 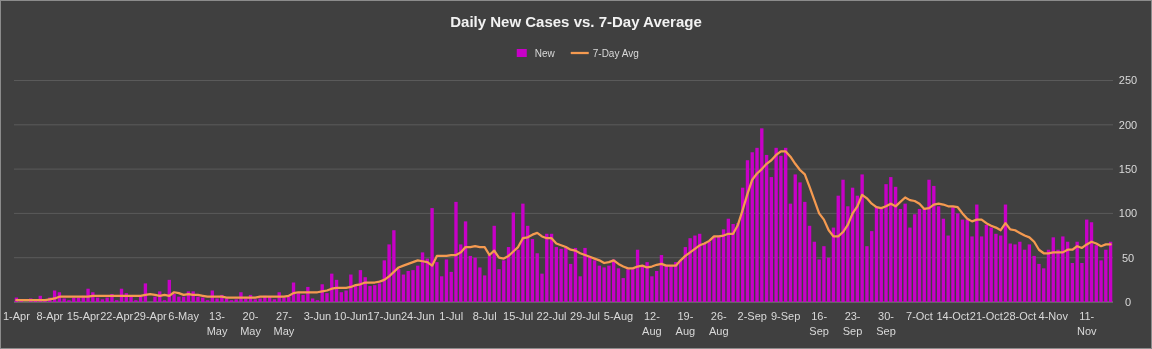 I want to click on x-tick-label: 8-Apr, so click(x=50, y=316).